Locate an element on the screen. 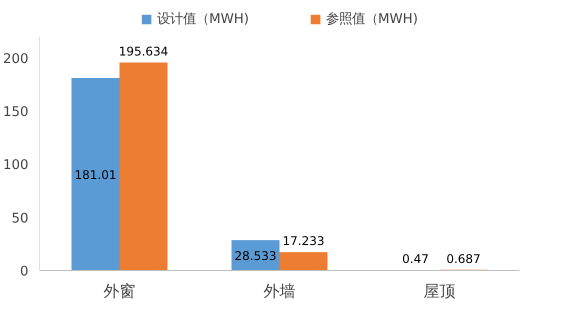 Image resolution: width=562 pixels, height=320 pixels. x-tick-label: 外窗 is located at coordinates (120, 291).